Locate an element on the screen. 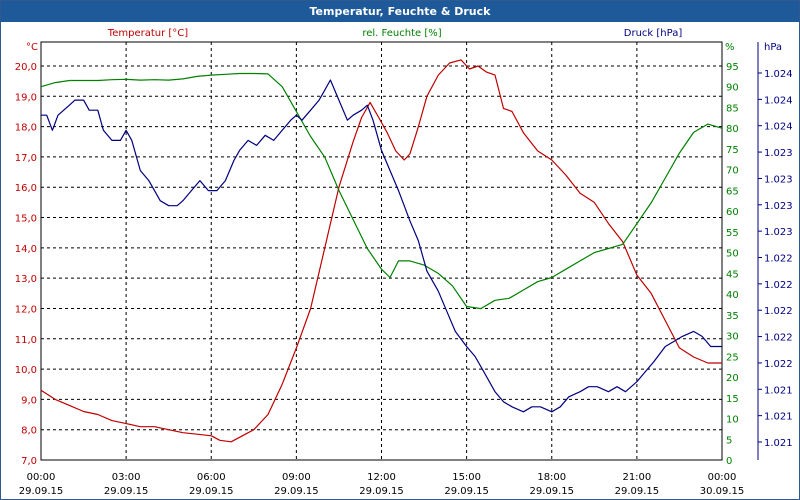 The height and width of the screenshot is (500, 800). temperature-tick-label: 14,0 is located at coordinates (26, 249).